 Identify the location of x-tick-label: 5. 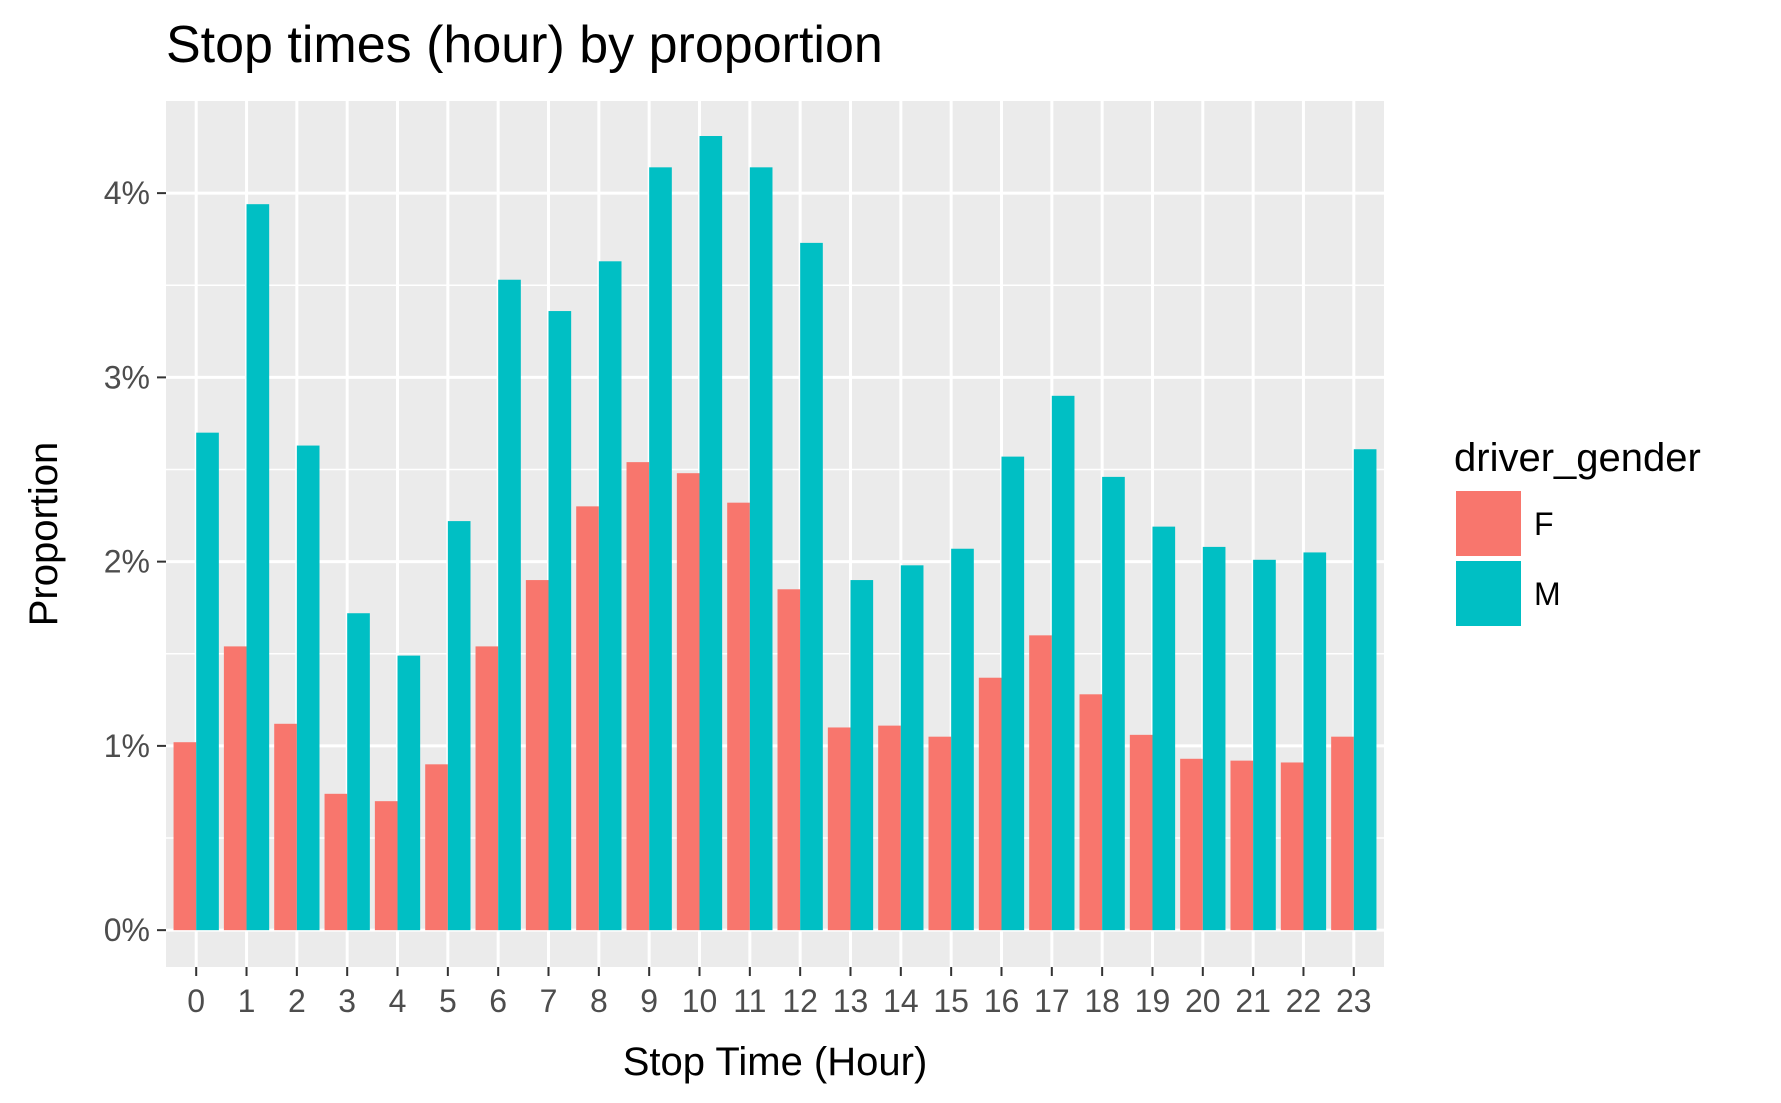
(448, 1001).